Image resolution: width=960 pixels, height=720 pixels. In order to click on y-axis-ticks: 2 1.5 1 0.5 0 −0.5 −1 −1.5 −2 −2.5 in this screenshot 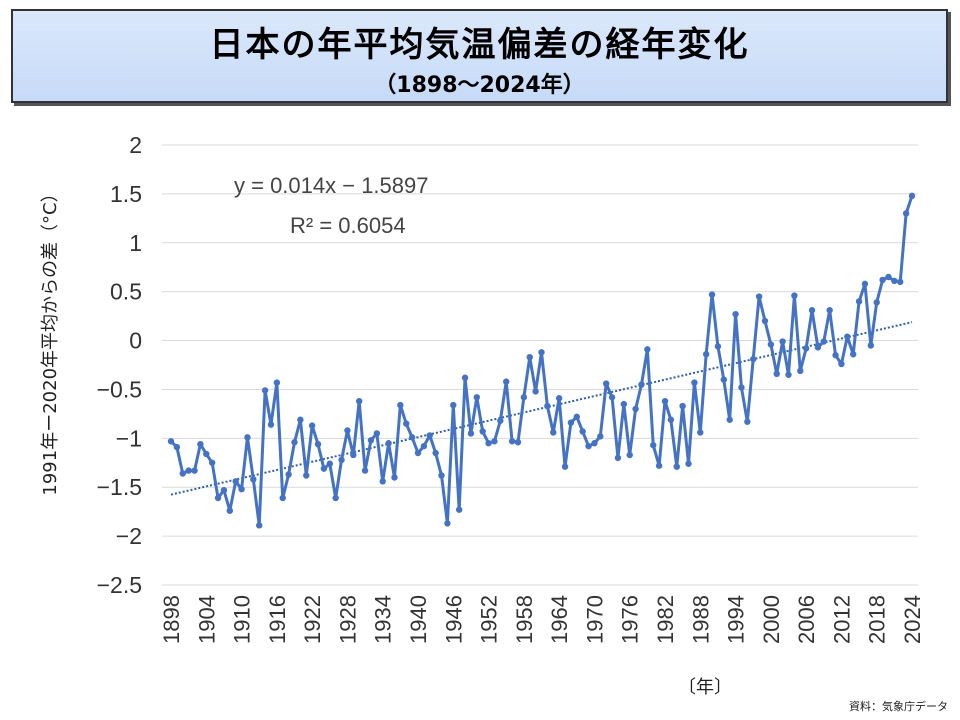, I will do `click(119, 365)`.